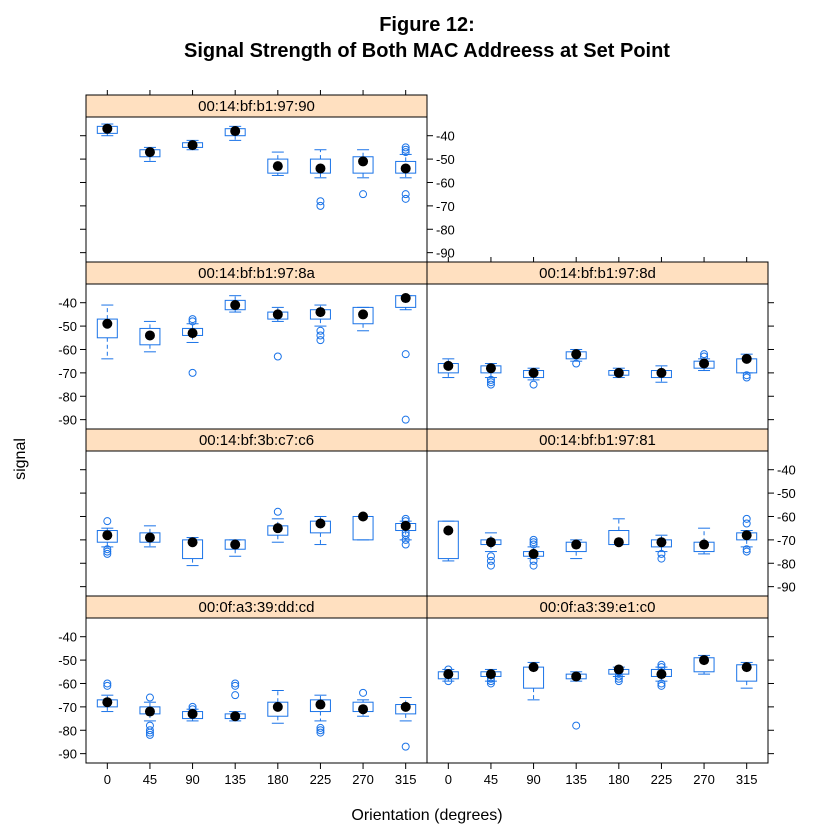 The height and width of the screenshot is (840, 840). What do you see at coordinates (597, 440) in the screenshot?
I see `panel-strip-label: 00:14:bf:b1:97:81` at bounding box center [597, 440].